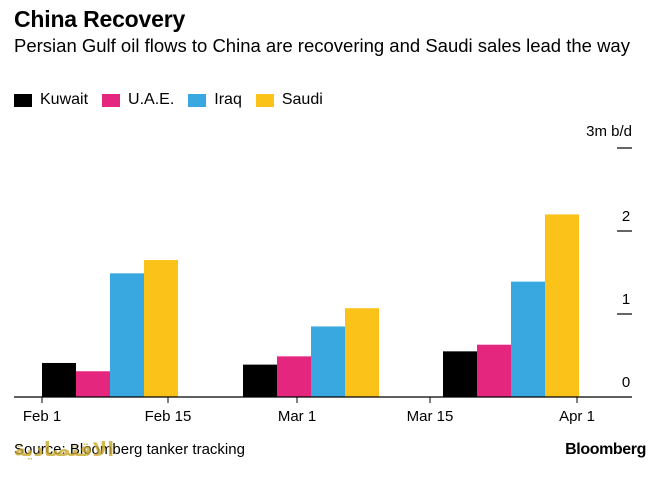 Image resolution: width=660 pixels, height=478 pixels. What do you see at coordinates (42, 416) in the screenshot?
I see `x-tick-label: Feb 1` at bounding box center [42, 416].